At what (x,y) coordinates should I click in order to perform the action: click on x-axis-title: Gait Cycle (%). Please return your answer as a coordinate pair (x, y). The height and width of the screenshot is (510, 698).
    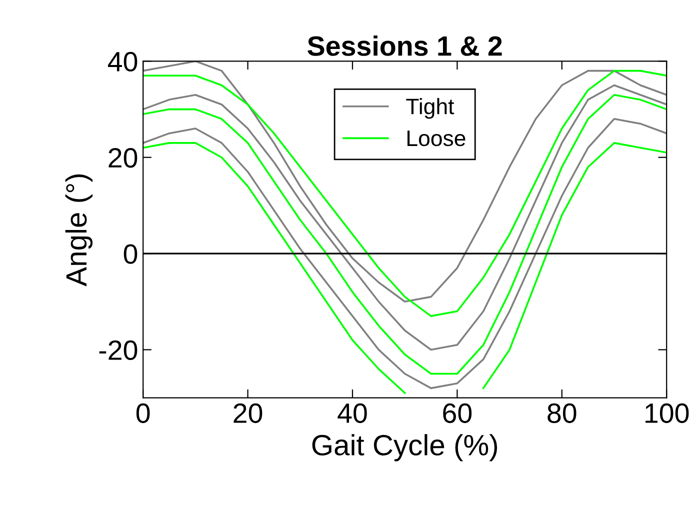
    Looking at the image, I should click on (405, 448).